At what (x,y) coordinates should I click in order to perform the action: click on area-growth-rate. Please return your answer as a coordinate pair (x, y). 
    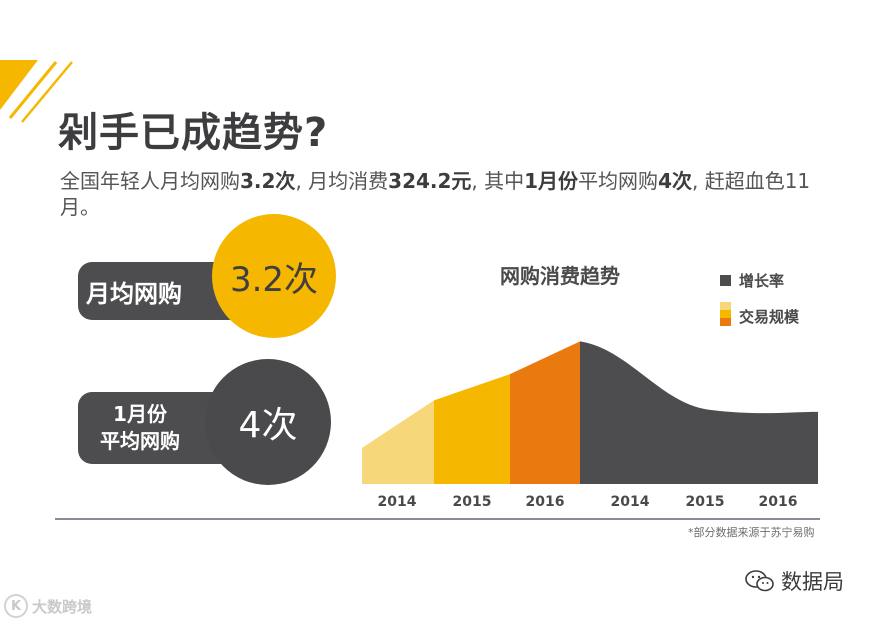
    Looking at the image, I should click on (699, 412).